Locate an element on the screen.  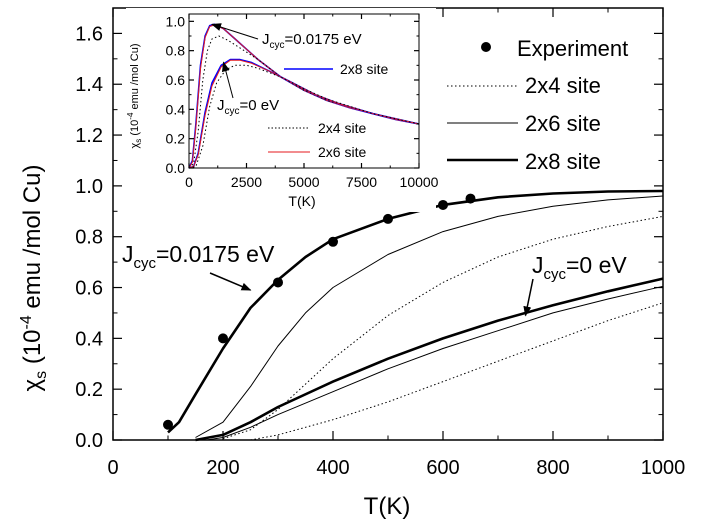
inset-y-tick-label: 0.8 is located at coordinates (176, 51).